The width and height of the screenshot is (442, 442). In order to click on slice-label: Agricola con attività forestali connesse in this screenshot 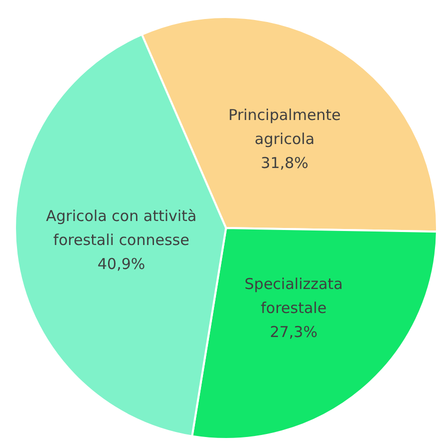, I will do `click(121, 227)`.